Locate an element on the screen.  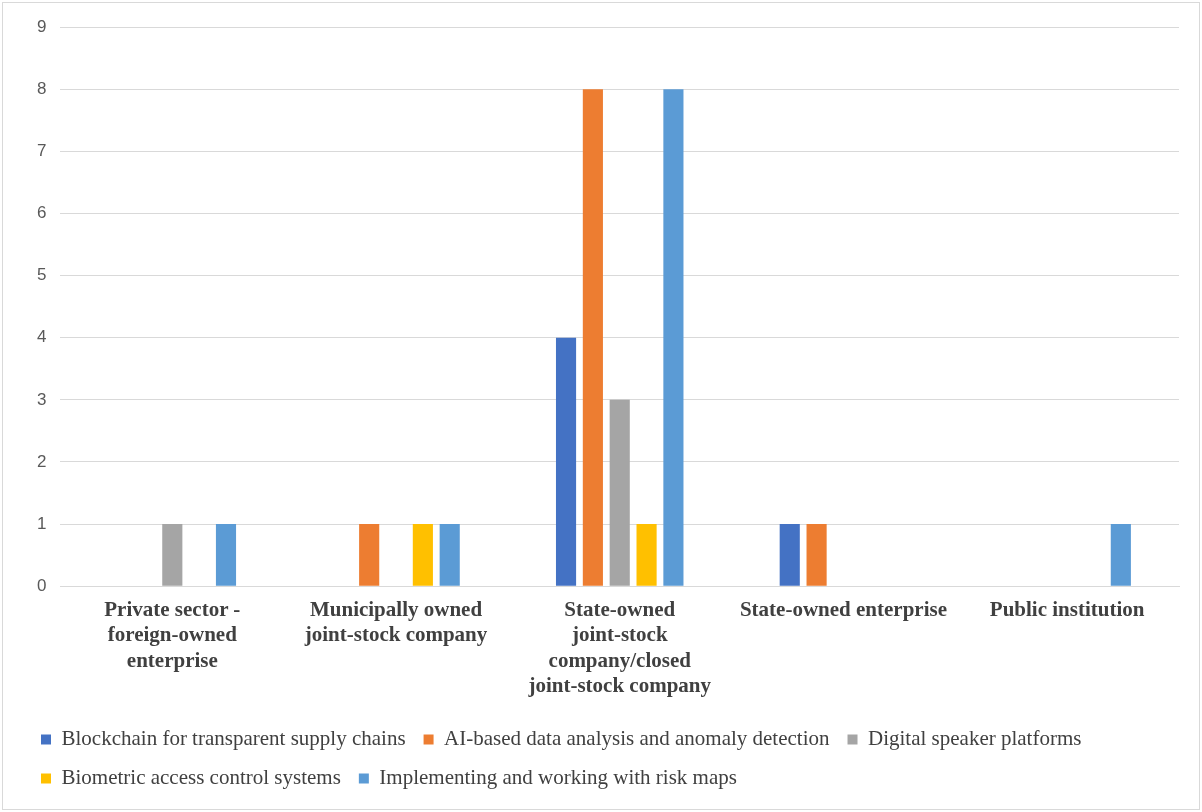
y-tick-label: 7 is located at coordinates (41, 151).